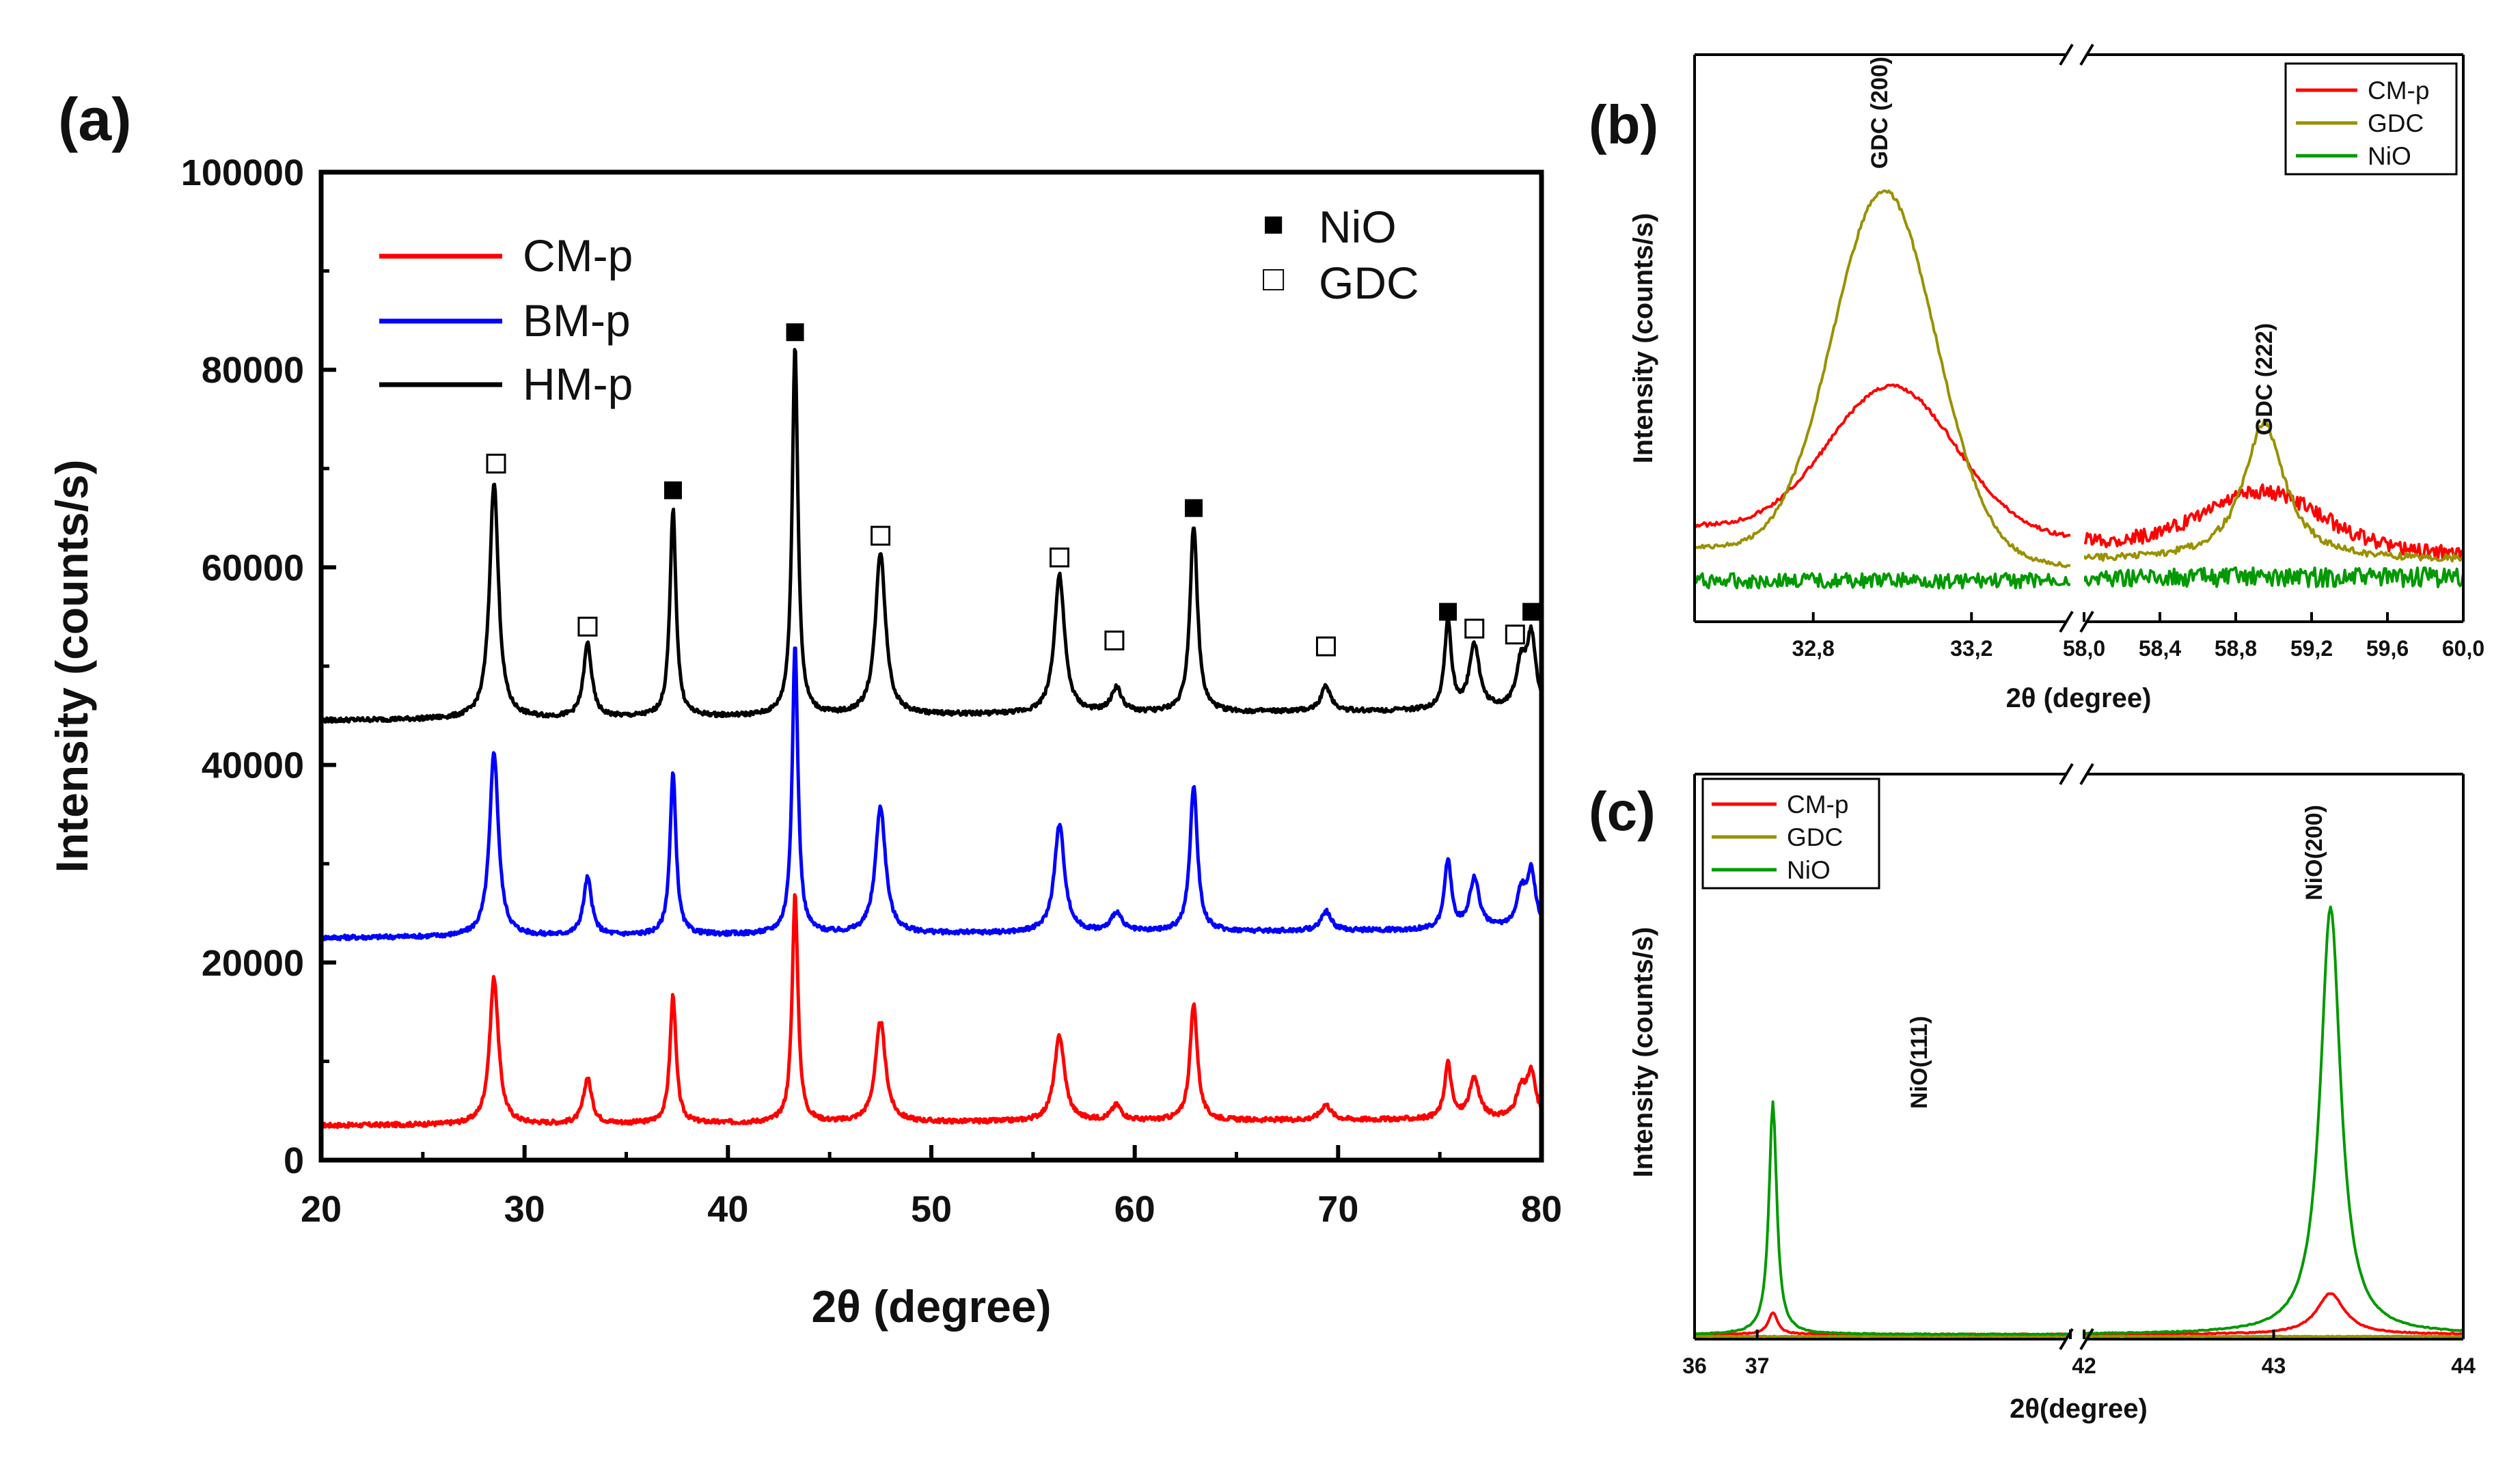  I want to click on x-tick-label: 59,2, so click(2311, 648).